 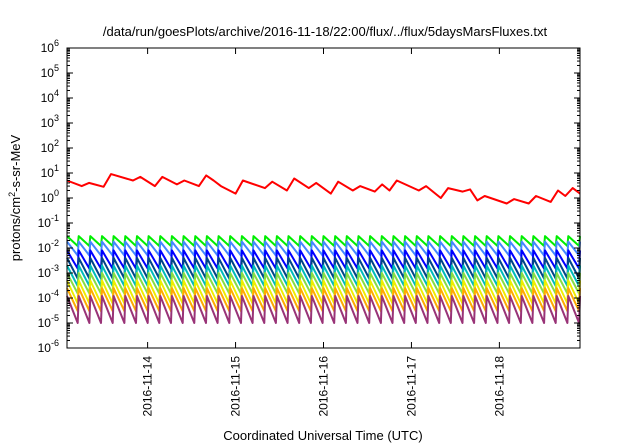 I want to click on x-tick-label: 2016-11-14, so click(x=148, y=386).